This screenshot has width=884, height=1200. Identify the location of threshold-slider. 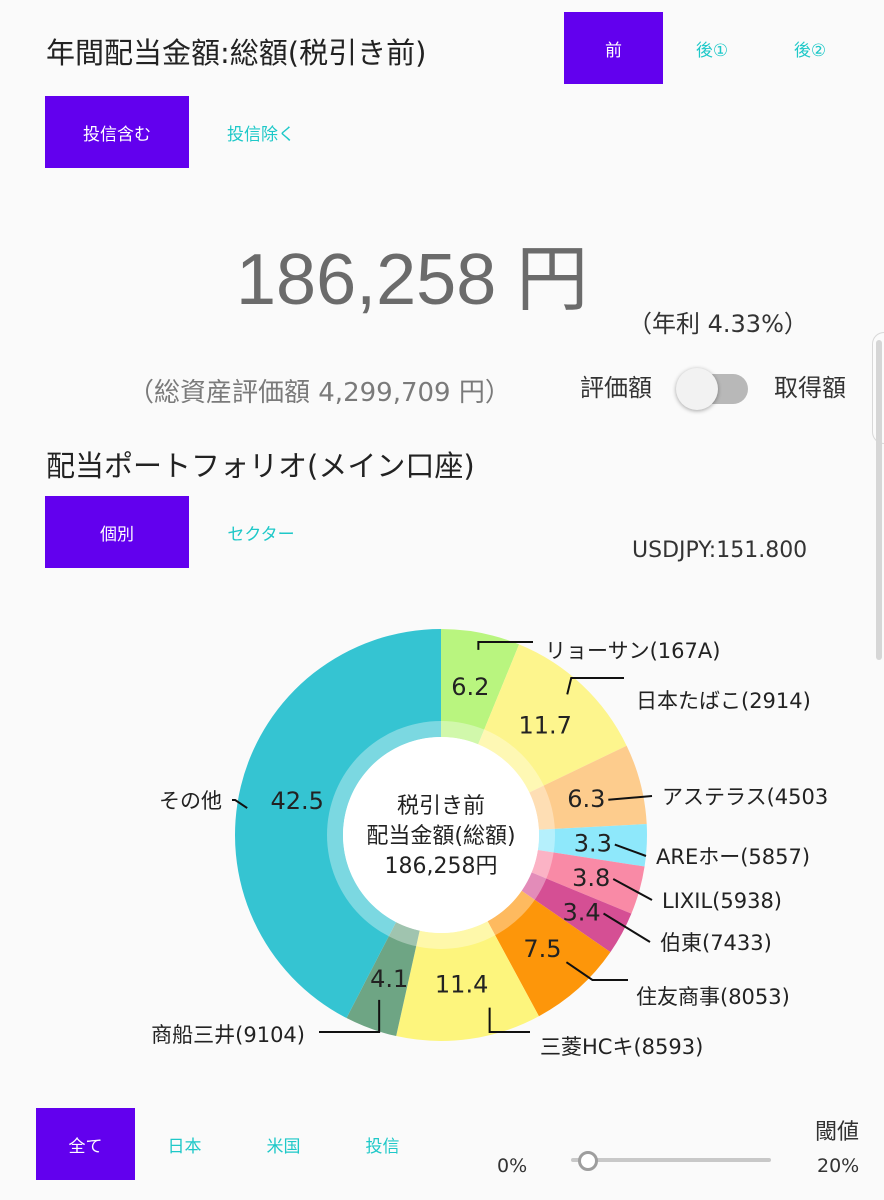
(671, 1160).